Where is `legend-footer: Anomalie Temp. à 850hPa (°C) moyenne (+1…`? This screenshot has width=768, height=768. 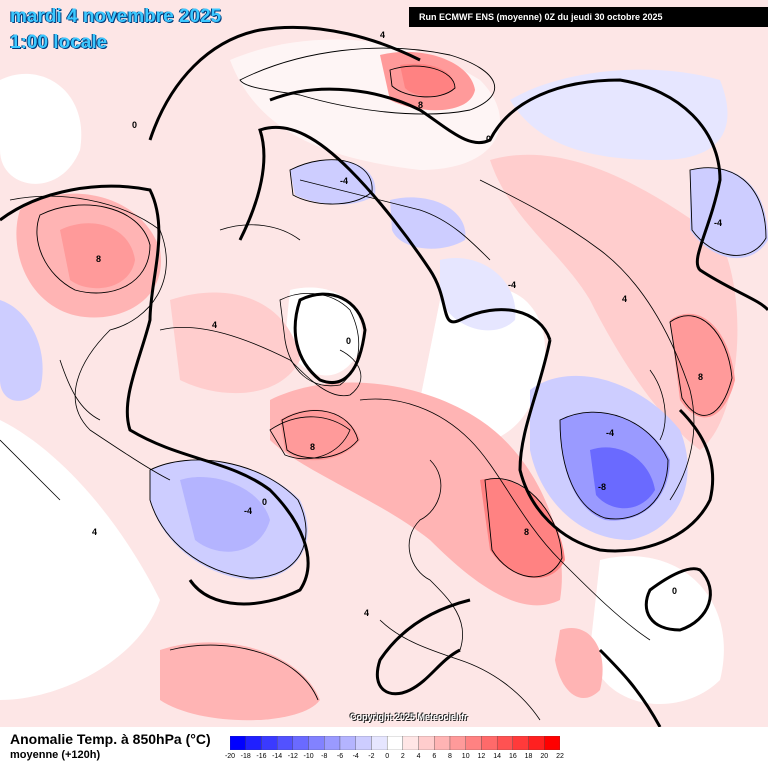 legend-footer: Anomalie Temp. à 850hPa (°C) moyenne (+1… is located at coordinates (384, 747).